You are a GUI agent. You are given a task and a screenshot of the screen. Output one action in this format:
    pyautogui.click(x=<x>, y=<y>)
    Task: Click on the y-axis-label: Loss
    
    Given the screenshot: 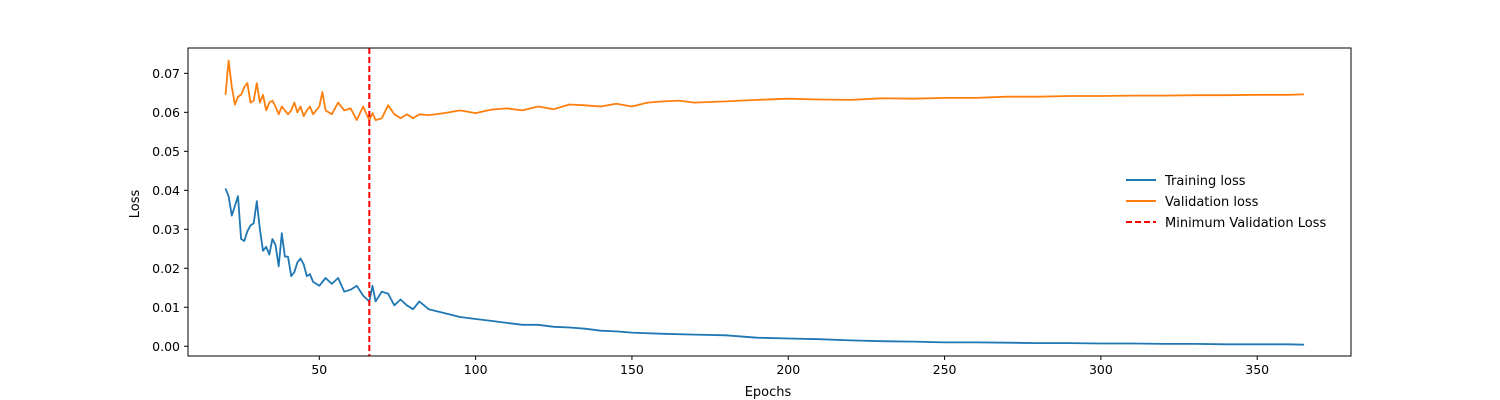 What is the action you would take?
    pyautogui.click(x=135, y=204)
    